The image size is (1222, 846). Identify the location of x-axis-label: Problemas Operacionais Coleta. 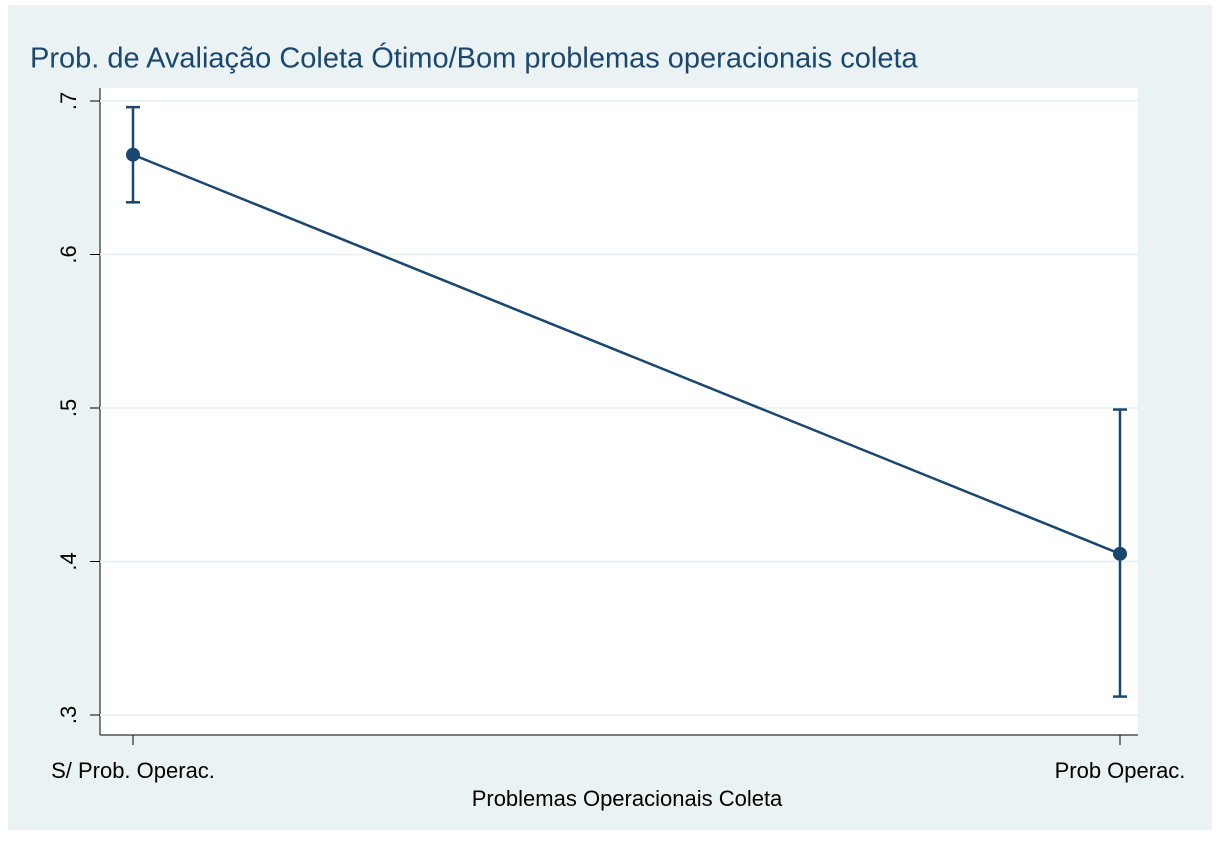
(627, 798).